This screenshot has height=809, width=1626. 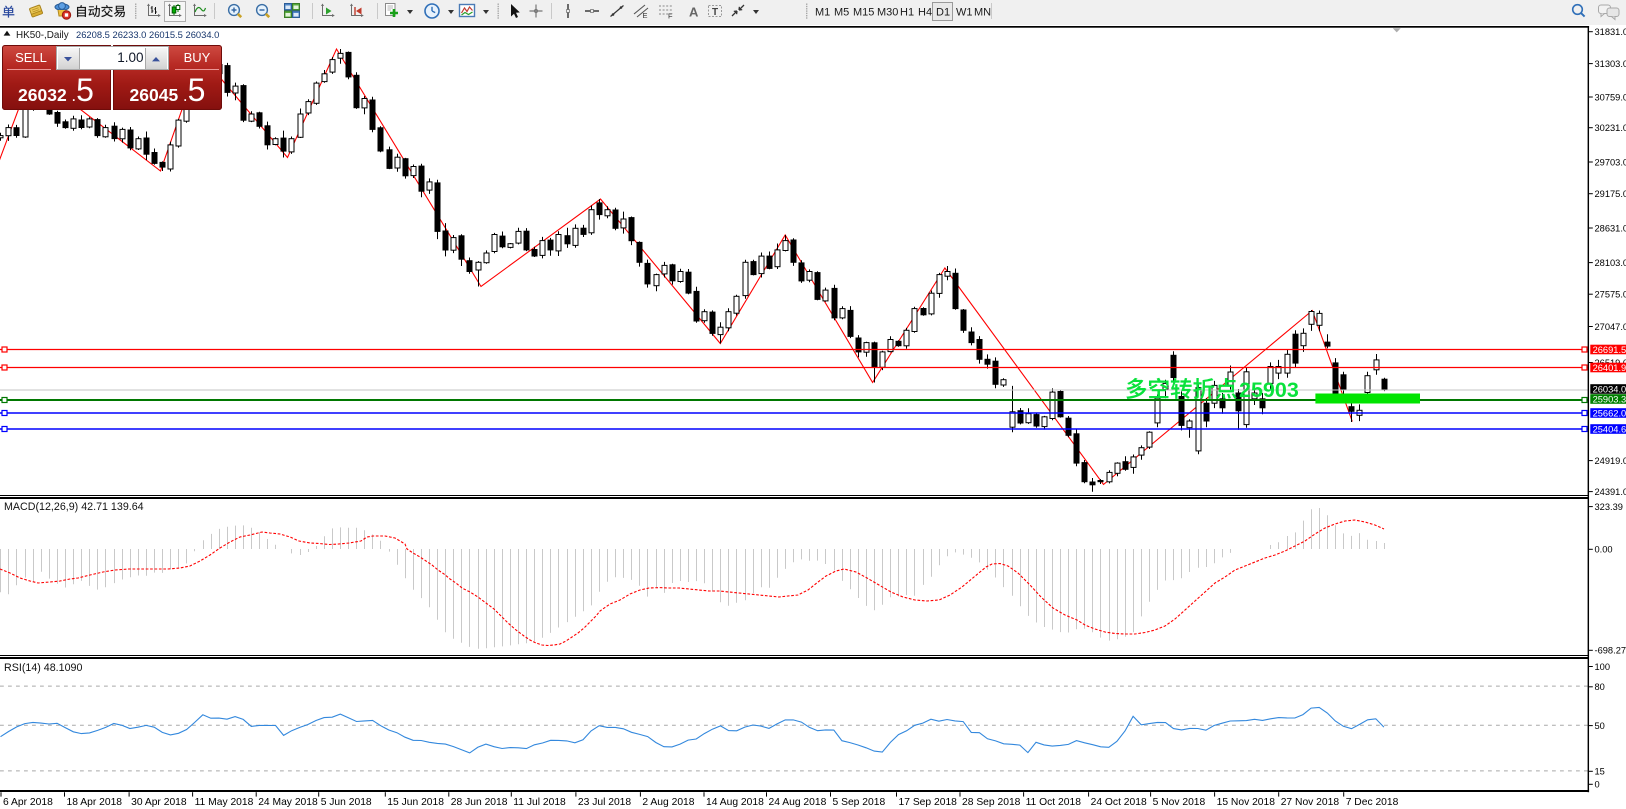 I want to click on svg-text:26208.5 26233.0 26015.5 26034.: 26208.5 26233.0 26015.5 26034.0, so click(x=147, y=34).